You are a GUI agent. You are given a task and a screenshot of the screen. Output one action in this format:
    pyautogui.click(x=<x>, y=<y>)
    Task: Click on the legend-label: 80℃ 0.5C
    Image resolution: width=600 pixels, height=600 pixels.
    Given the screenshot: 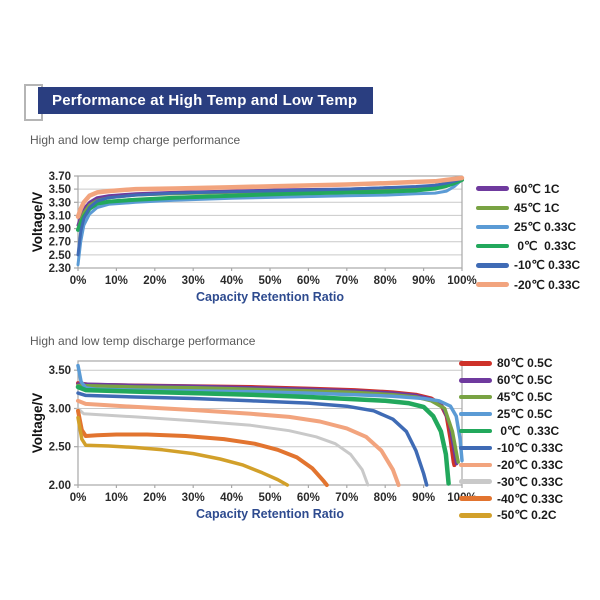 What is the action you would take?
    pyautogui.click(x=525, y=363)
    